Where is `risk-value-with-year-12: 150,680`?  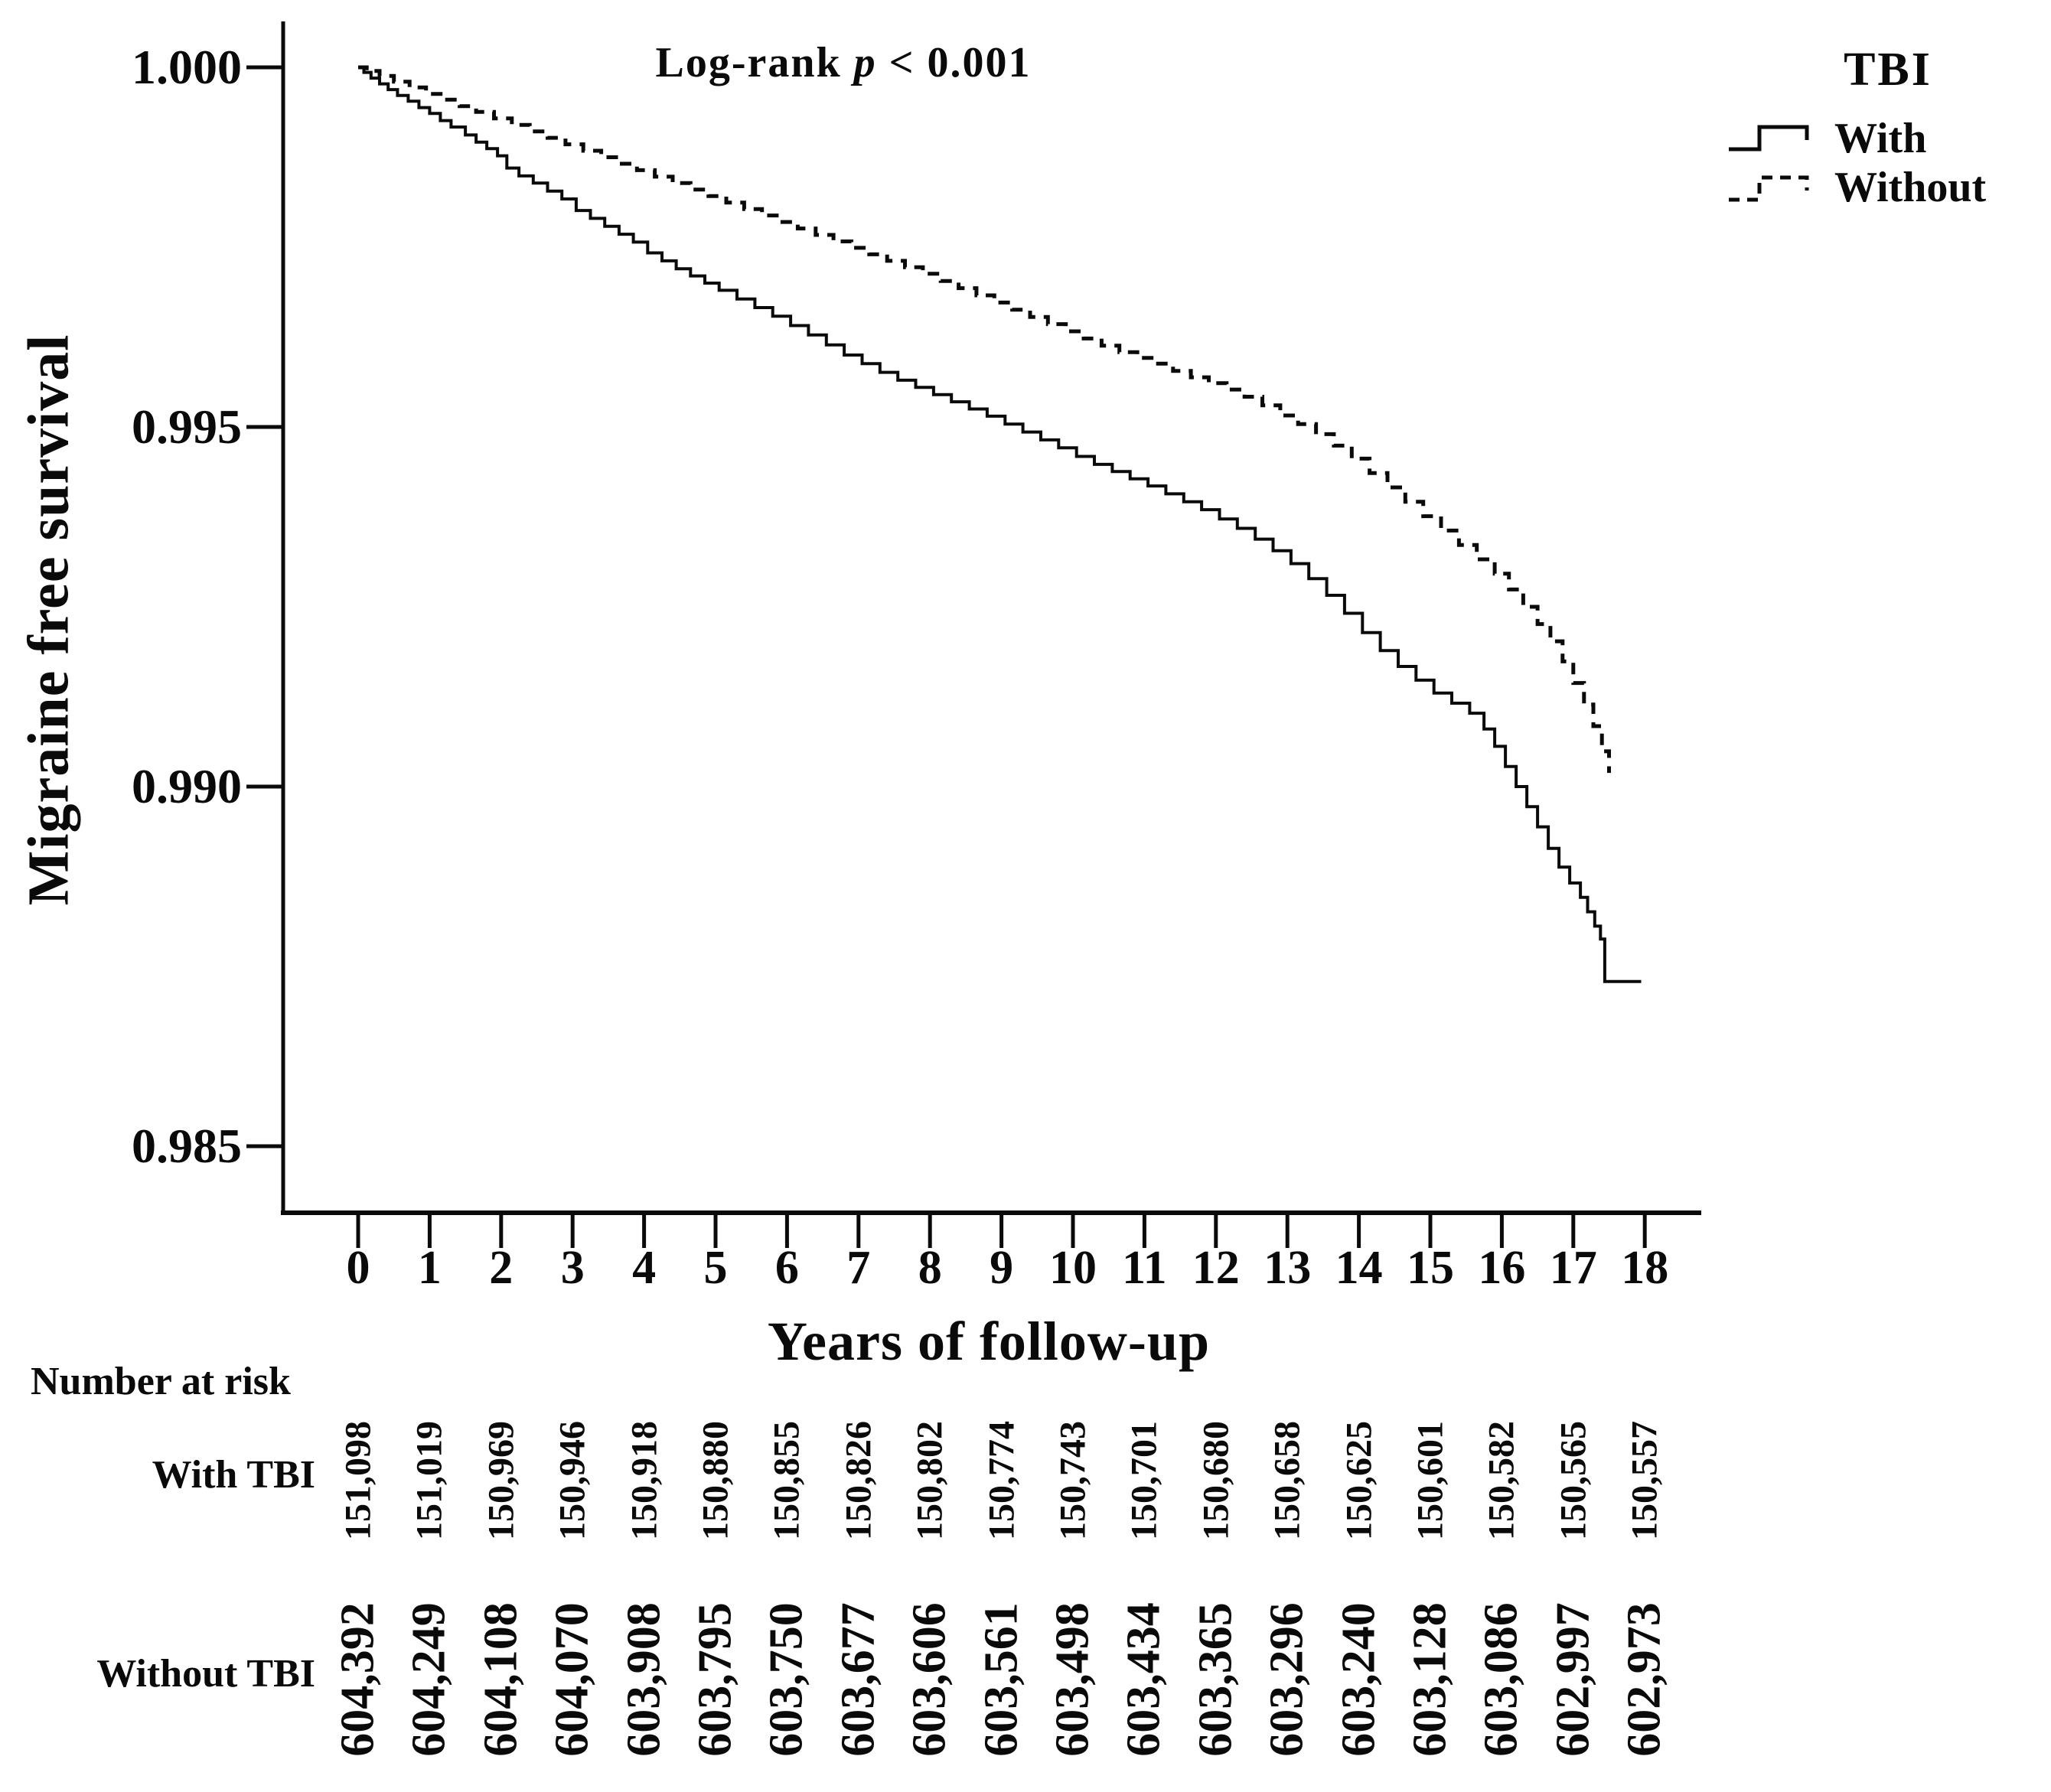 risk-value-with-year-12: 150,680 is located at coordinates (1216, 1480).